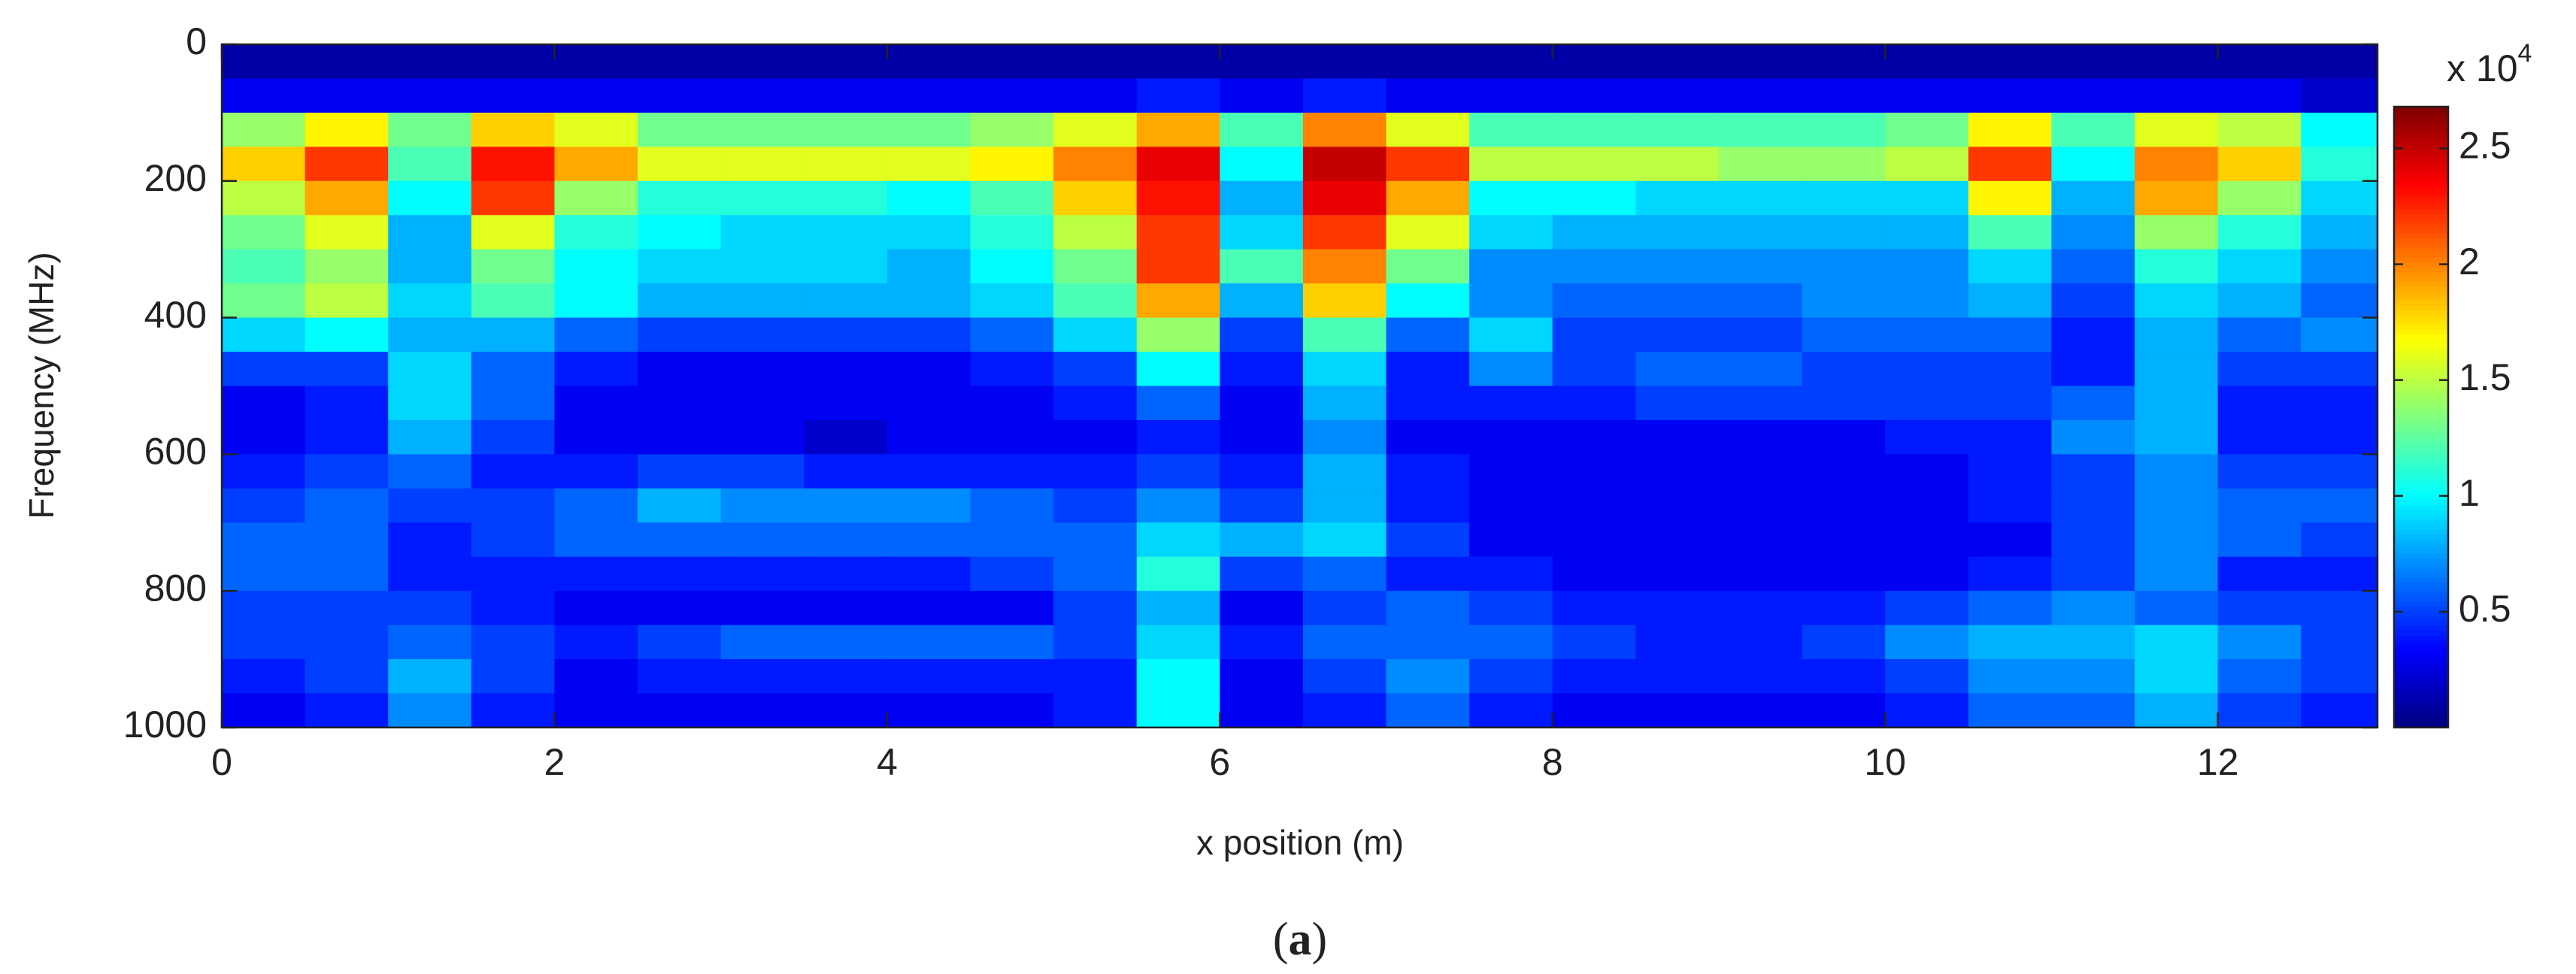 Image resolution: width=2576 pixels, height=974 pixels. What do you see at coordinates (165, 724) in the screenshot?
I see `y-tick-label: 1000` at bounding box center [165, 724].